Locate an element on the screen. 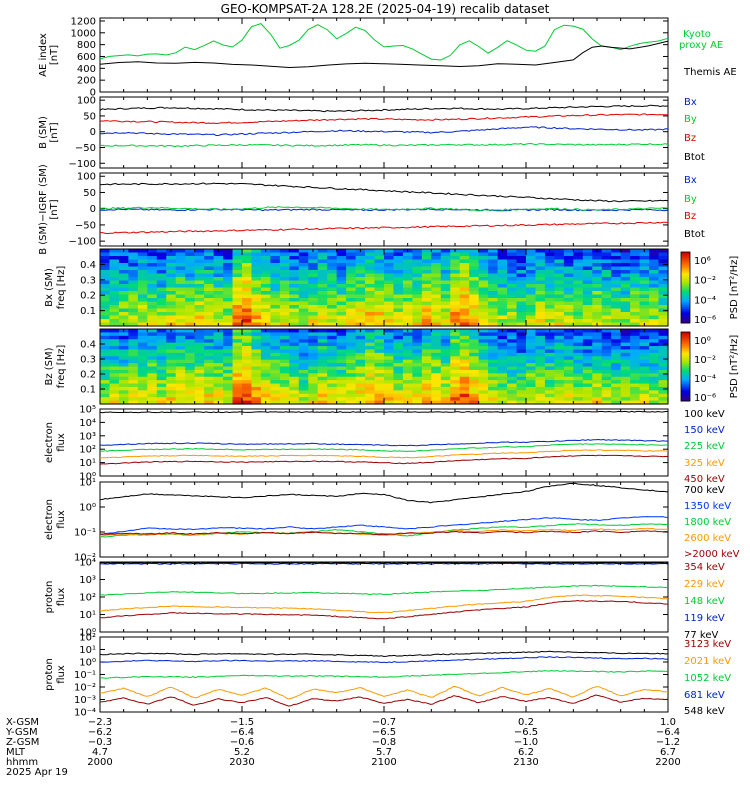  colorbar-cell is located at coordinates (685, 315).